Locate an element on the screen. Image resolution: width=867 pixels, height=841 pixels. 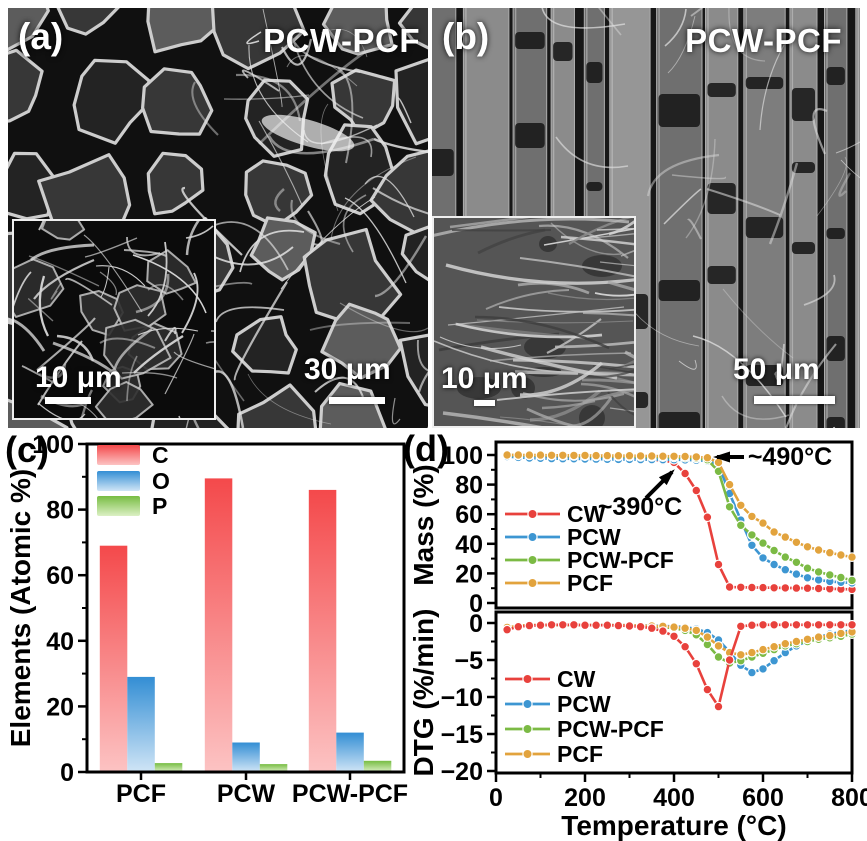
d-ytick: 20 is located at coordinates (469, 574).